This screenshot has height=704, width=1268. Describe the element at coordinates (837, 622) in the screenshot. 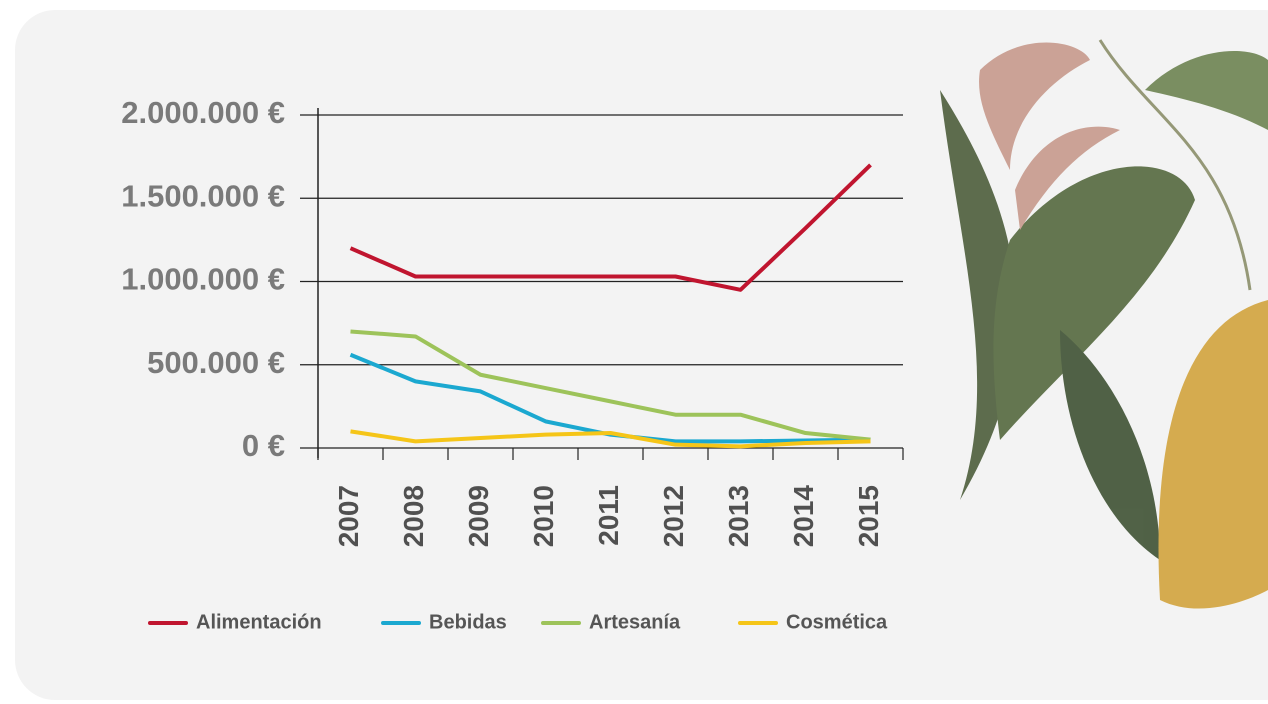

I see `legend-label: Cosmética` at that location.